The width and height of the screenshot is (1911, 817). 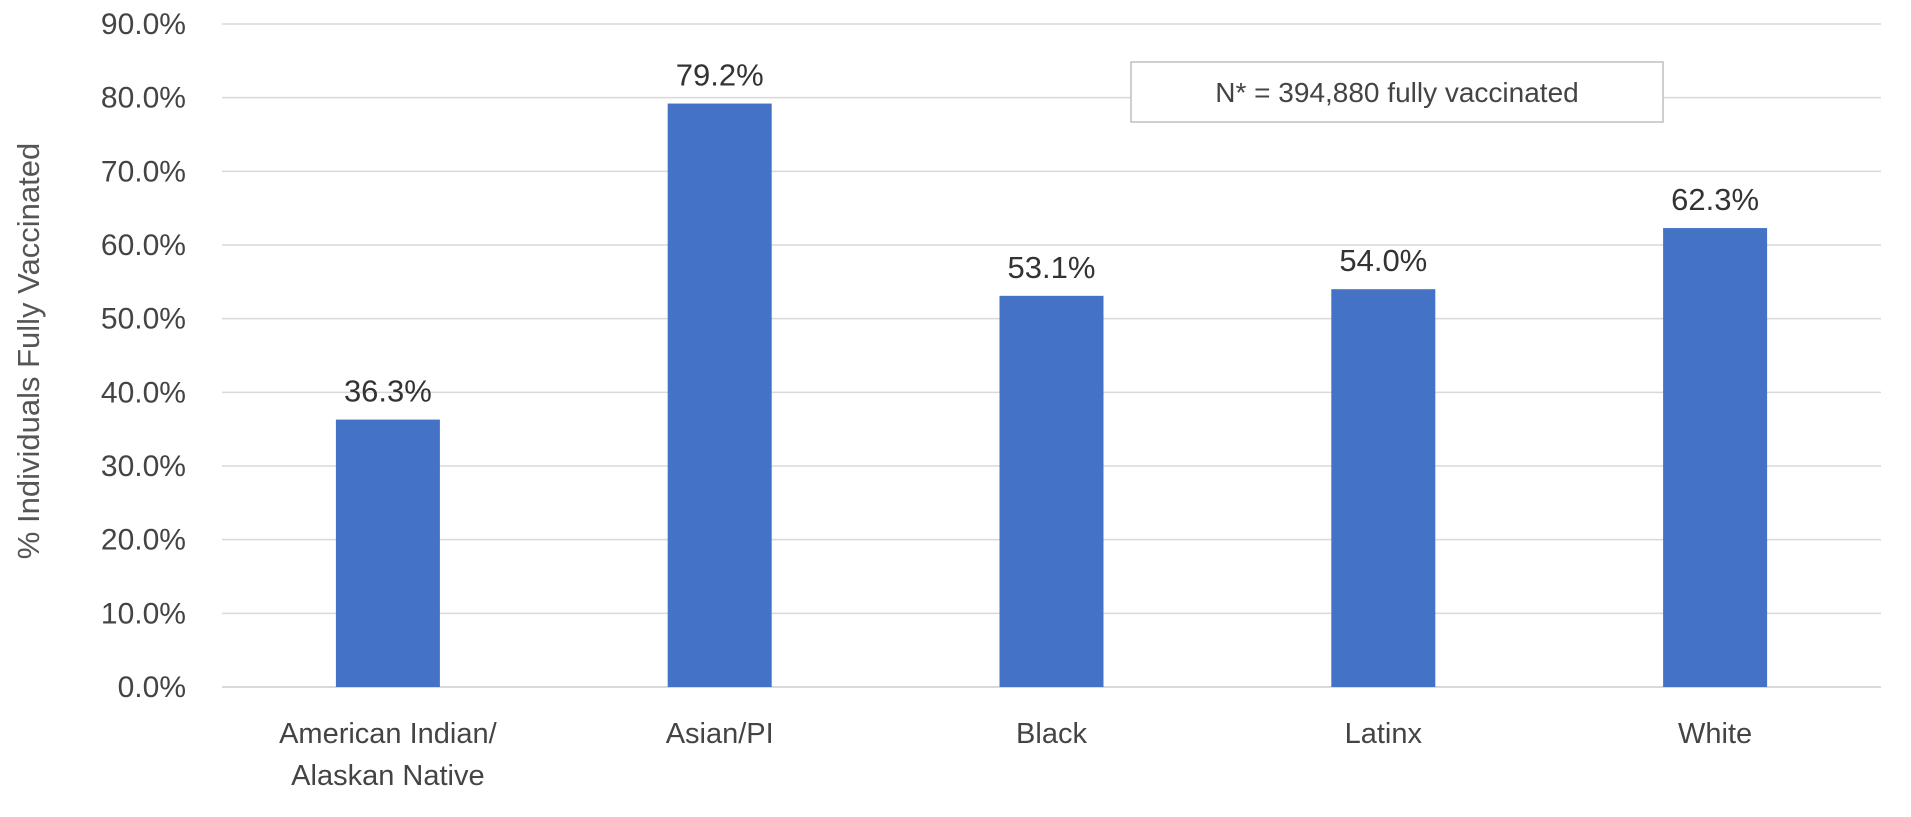 What do you see at coordinates (1383, 260) in the screenshot?
I see `data-label: 54.0%` at bounding box center [1383, 260].